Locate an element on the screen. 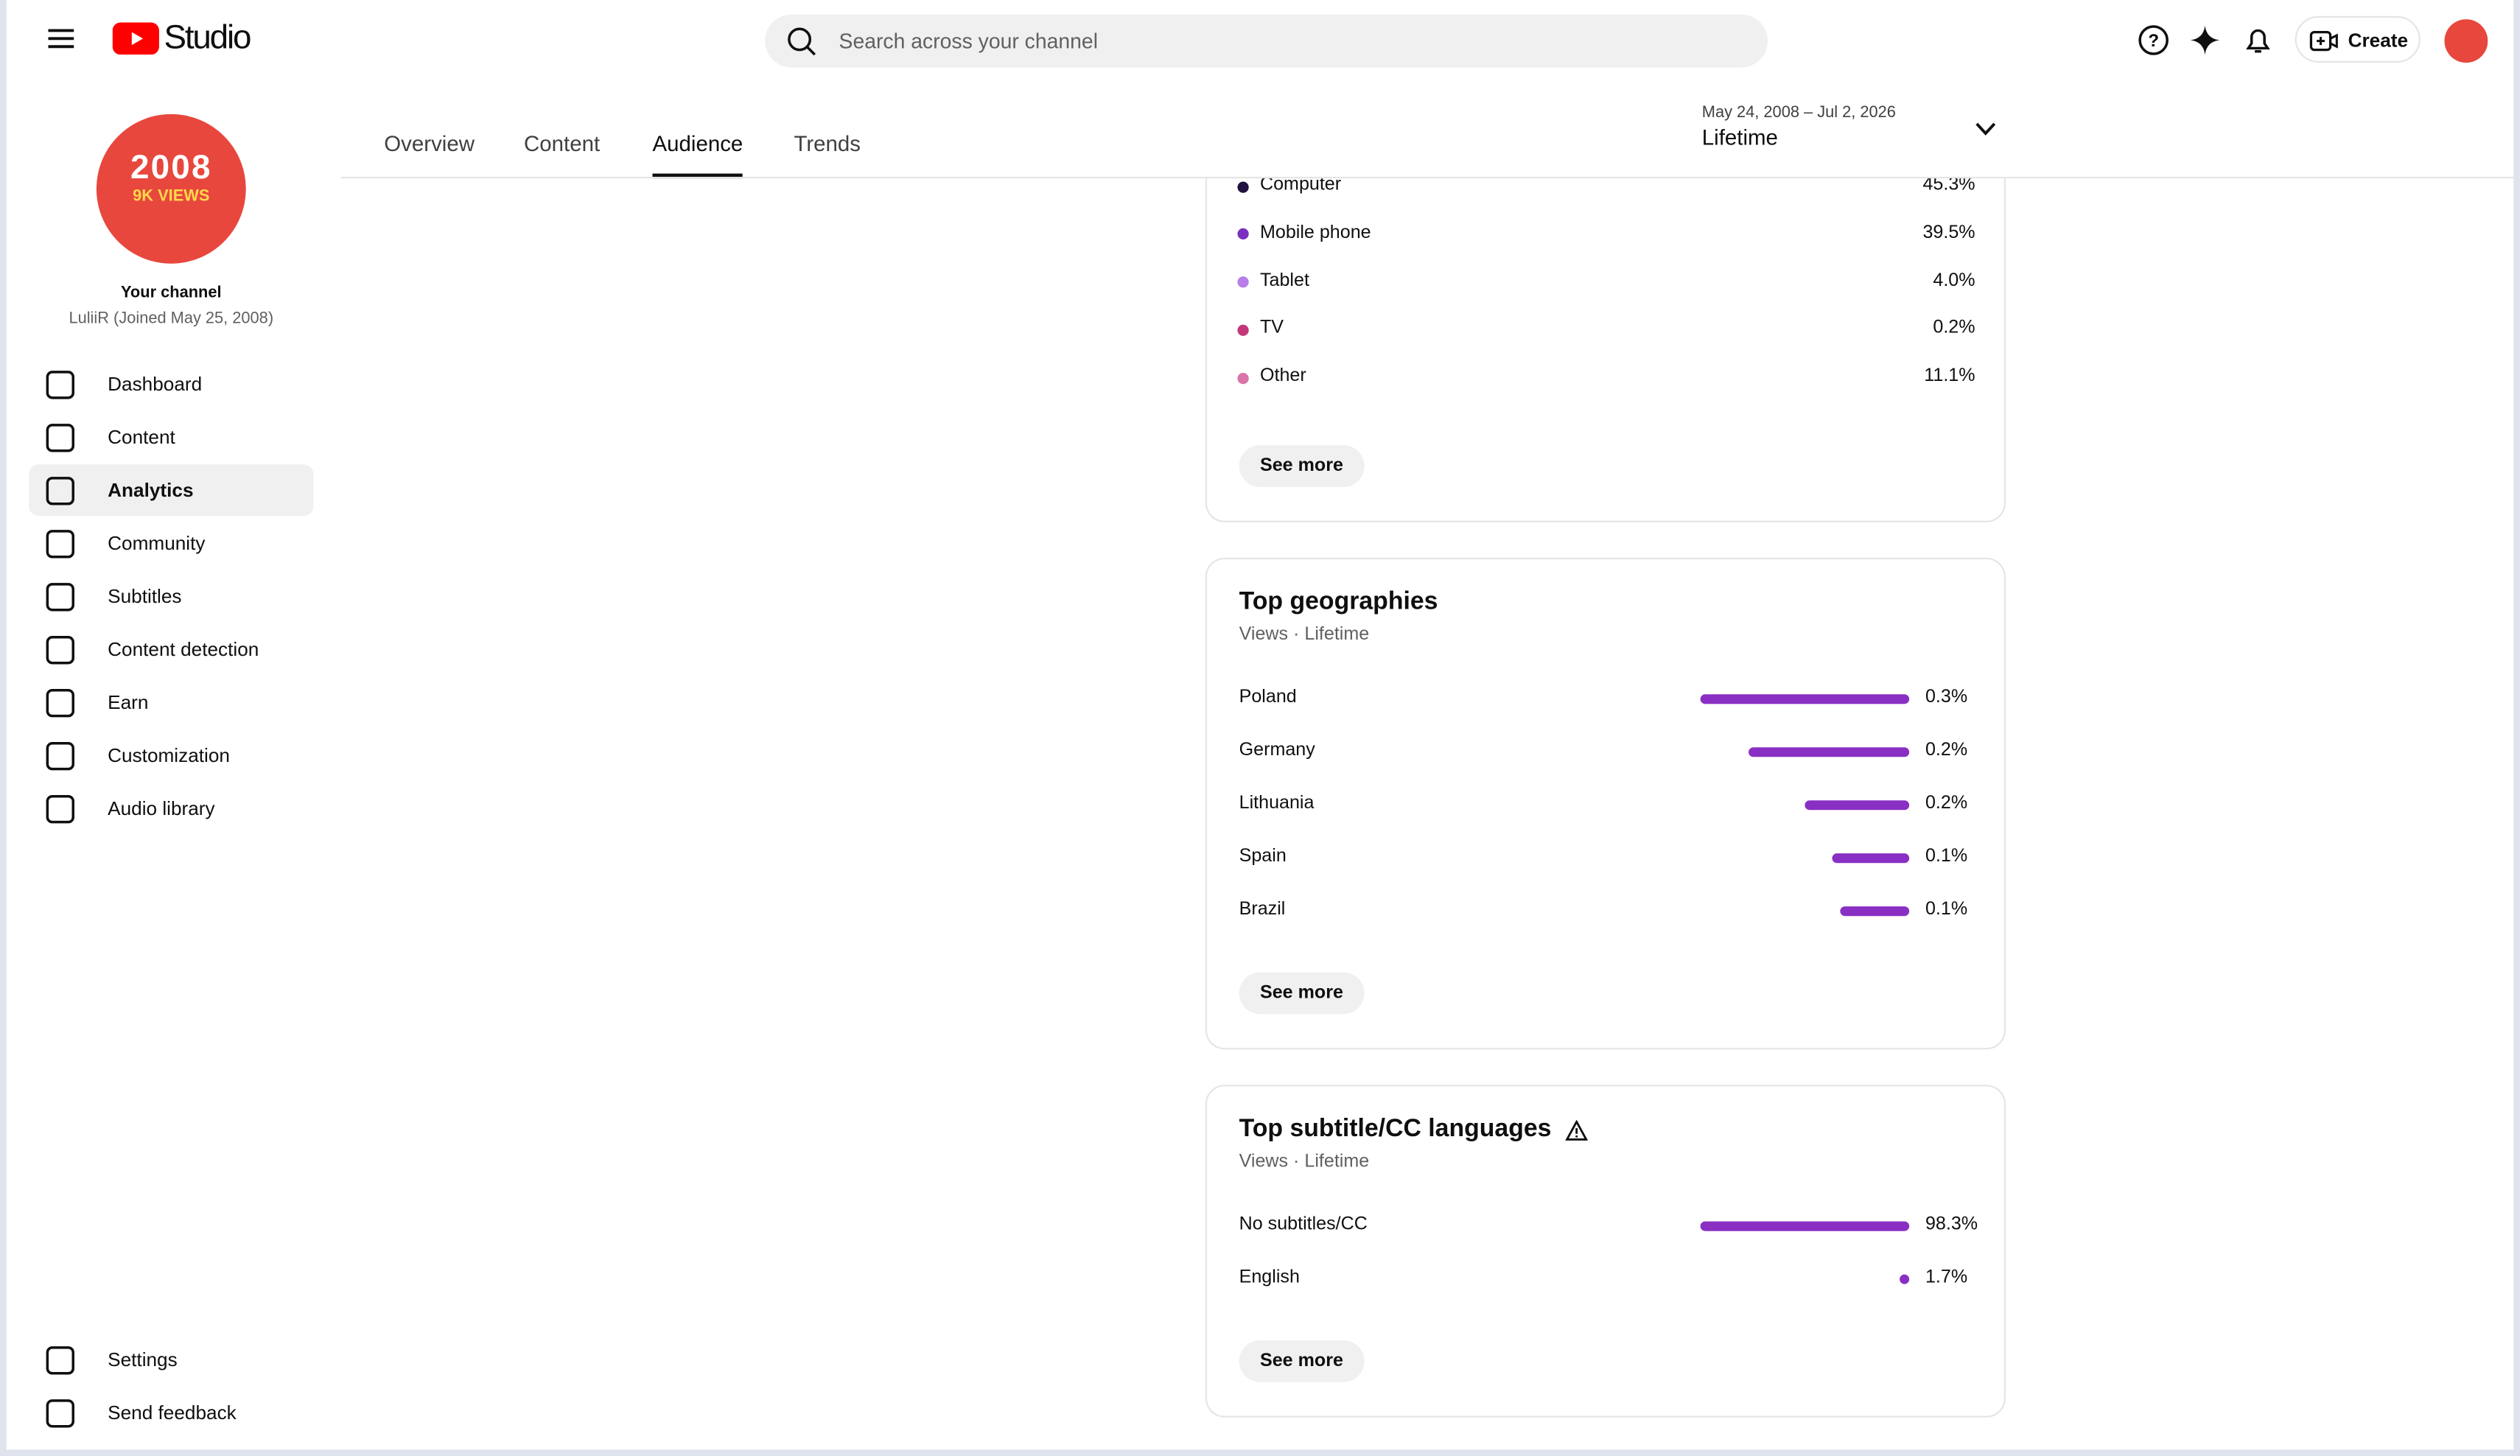 The width and height of the screenshot is (2520, 1456). row-name: Brazil is located at coordinates (1262, 910).